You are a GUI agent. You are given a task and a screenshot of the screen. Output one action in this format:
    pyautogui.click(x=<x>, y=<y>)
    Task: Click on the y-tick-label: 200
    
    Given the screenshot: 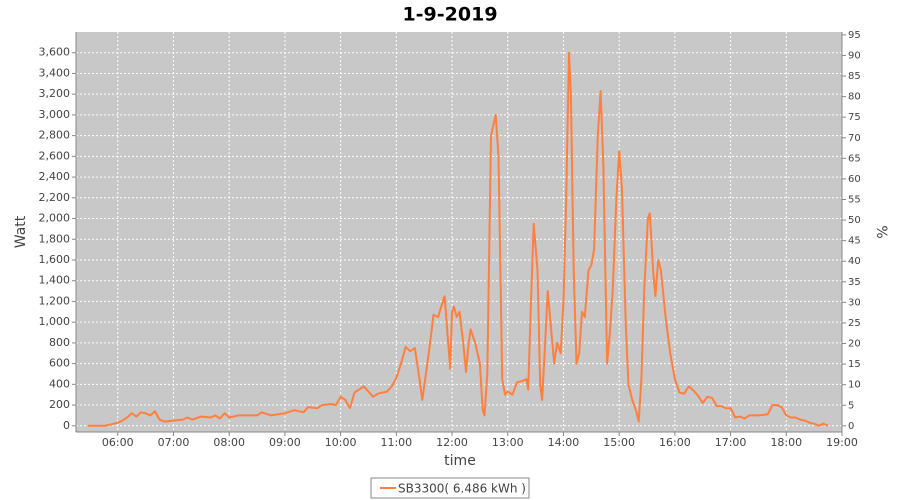 What is the action you would take?
    pyautogui.click(x=59, y=404)
    